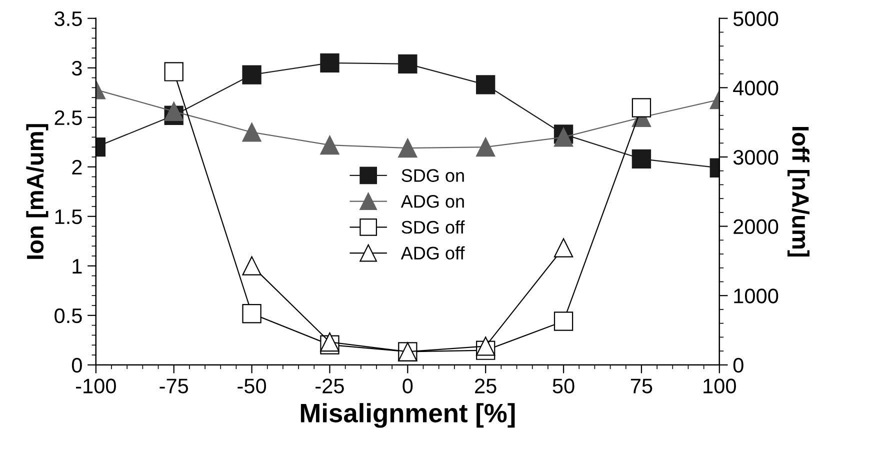  I want to click on x-tick-label: 0, so click(407, 386).